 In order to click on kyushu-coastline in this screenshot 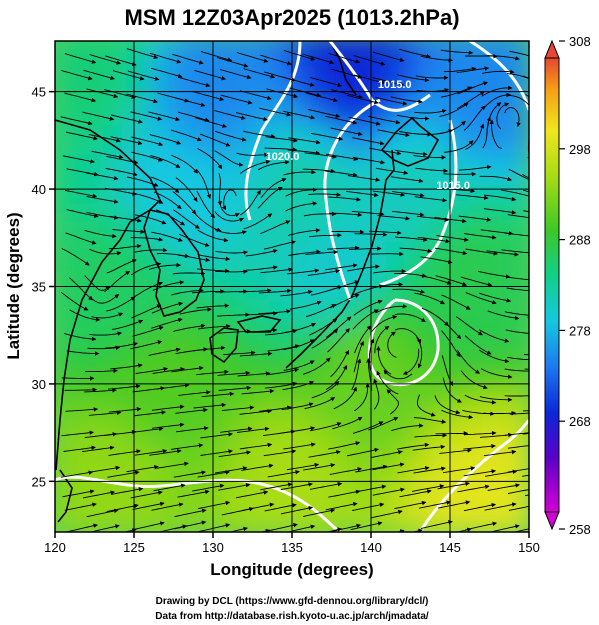, I will do `click(224, 345)`.